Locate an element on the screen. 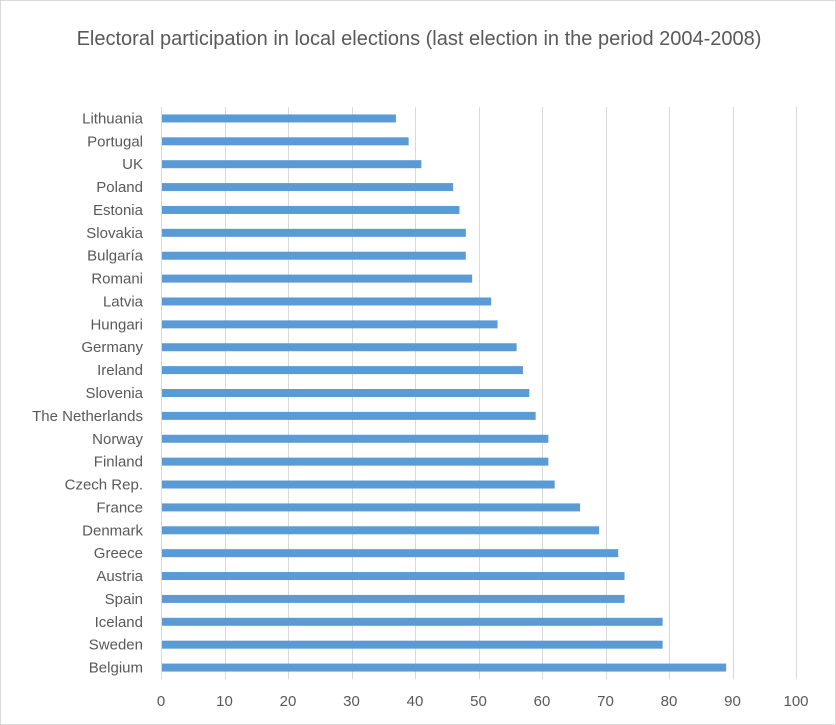 The height and width of the screenshot is (725, 836). category-label: Spain is located at coordinates (124, 599).